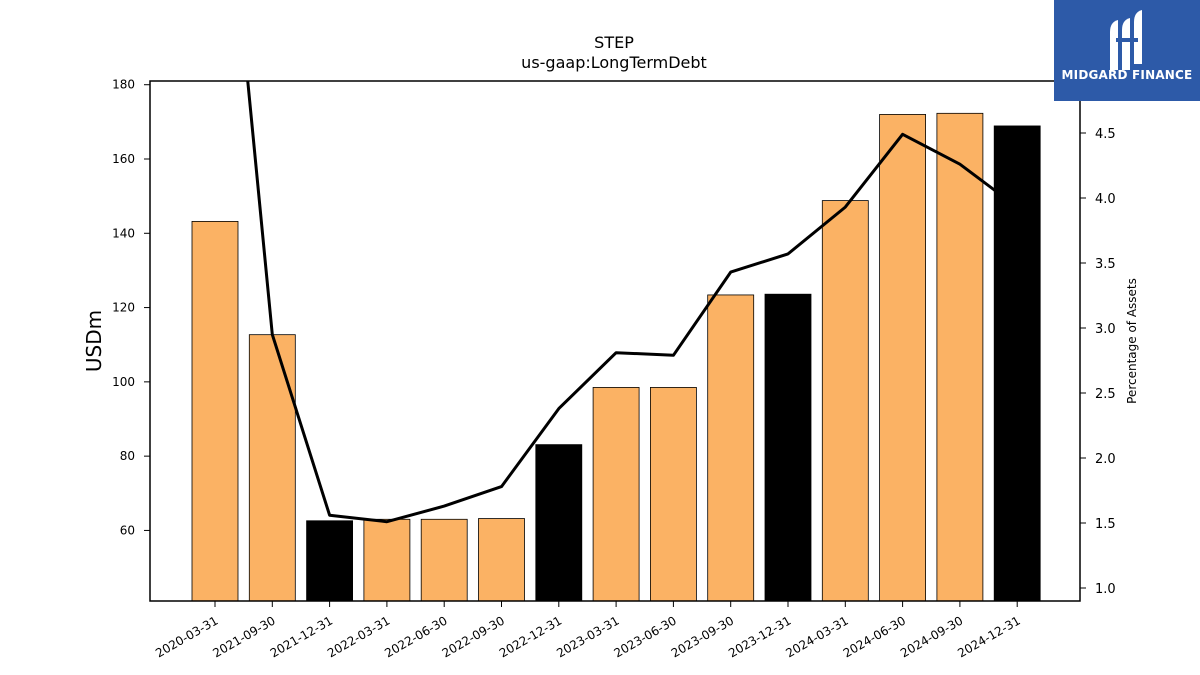 Image resolution: width=1200 pixels, height=675 pixels. Describe the element at coordinates (123, 308) in the screenshot. I see `y-tick-label: 120` at that location.